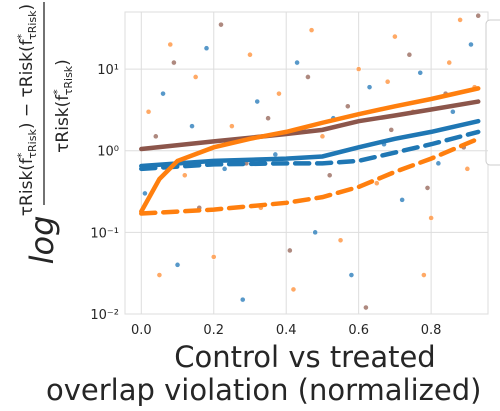 The image size is (500, 411). Describe the element at coordinates (27, 83) in the screenshot. I see `label-part: ) − τRisk(f` at that location.